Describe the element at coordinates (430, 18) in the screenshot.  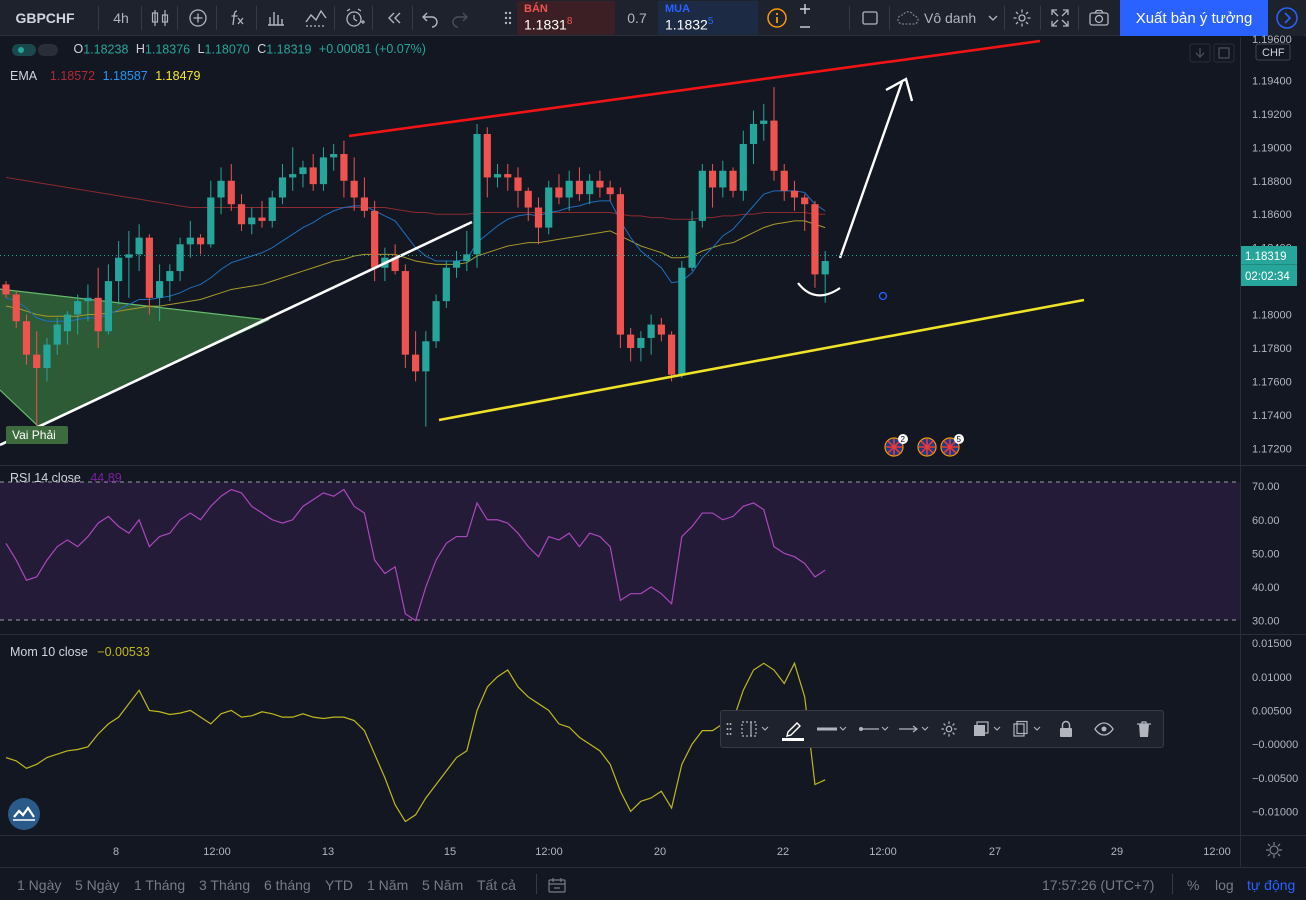
I see `undo-icon` at that location.